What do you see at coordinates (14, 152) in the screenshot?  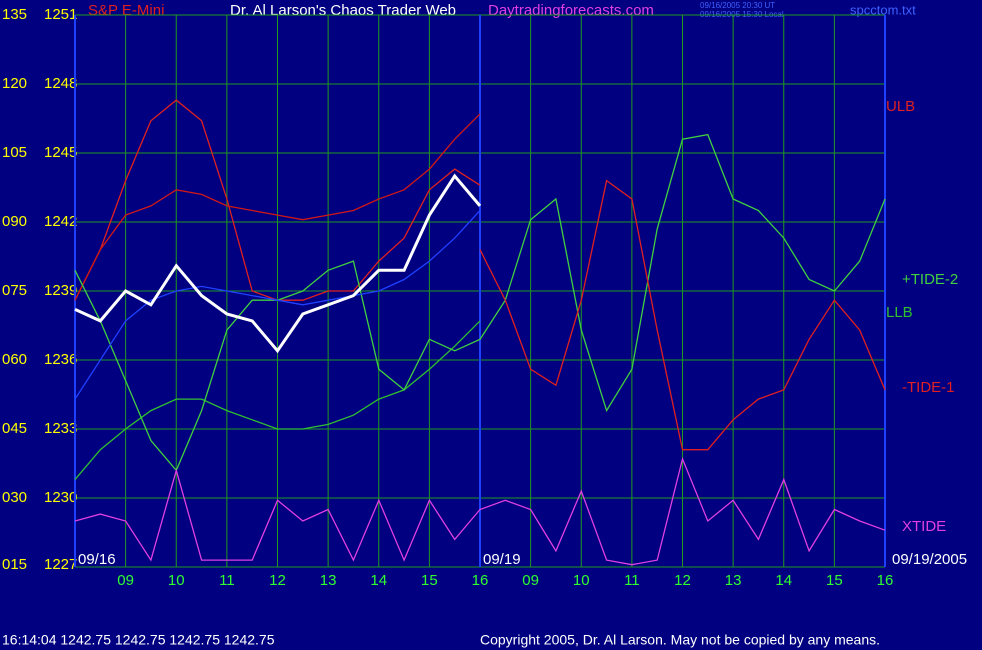 I see `y2-tick-label: 105` at bounding box center [14, 152].